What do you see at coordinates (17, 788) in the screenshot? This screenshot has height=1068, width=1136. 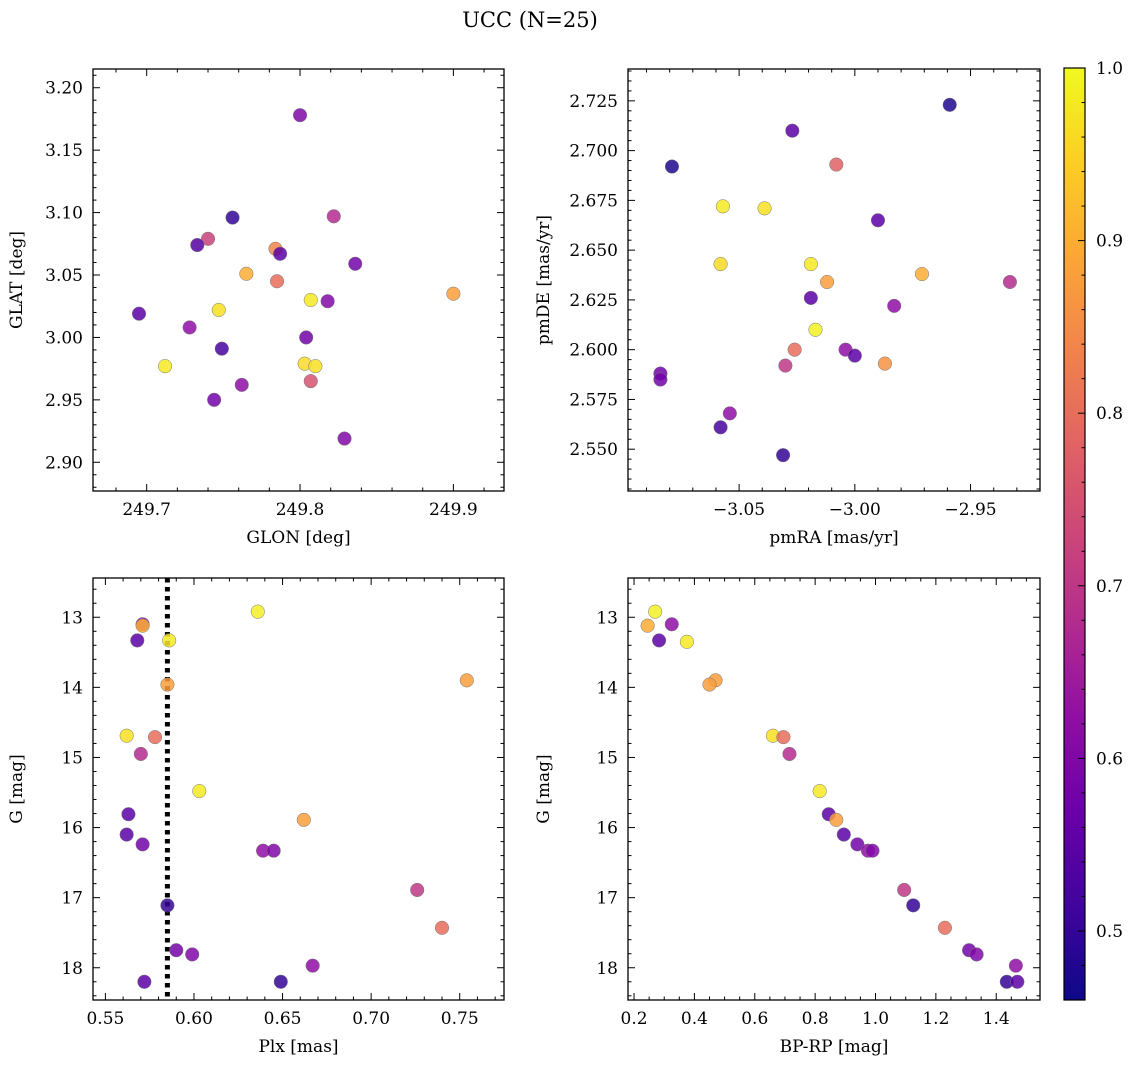 I see `y-axis-label: G [mag]` at bounding box center [17, 788].